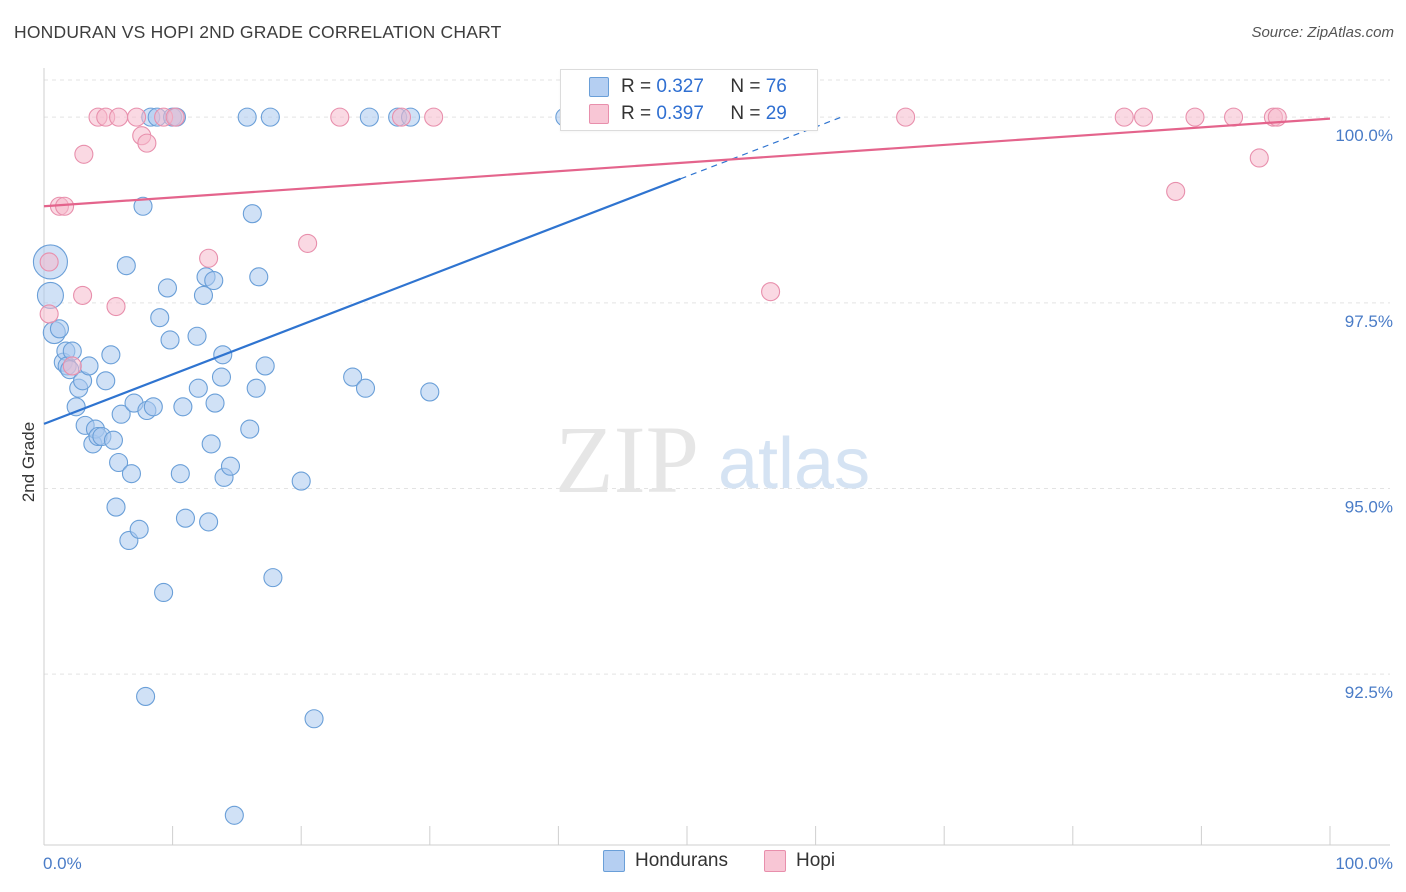 The width and height of the screenshot is (1406, 892). Describe the element at coordinates (627, 459) in the screenshot. I see `watermark-zip: ZIP` at that location.